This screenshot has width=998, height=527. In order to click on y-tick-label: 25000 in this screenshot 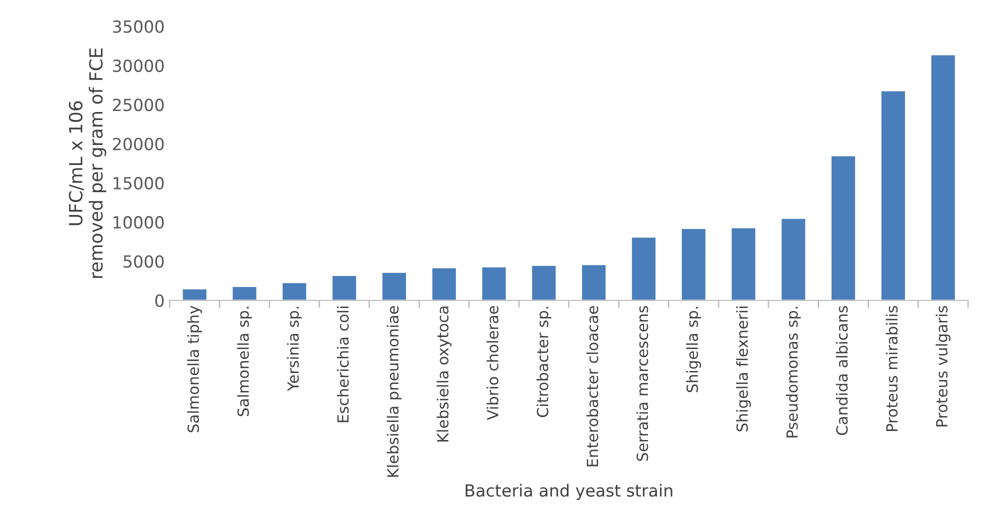, I will do `click(138, 105)`.